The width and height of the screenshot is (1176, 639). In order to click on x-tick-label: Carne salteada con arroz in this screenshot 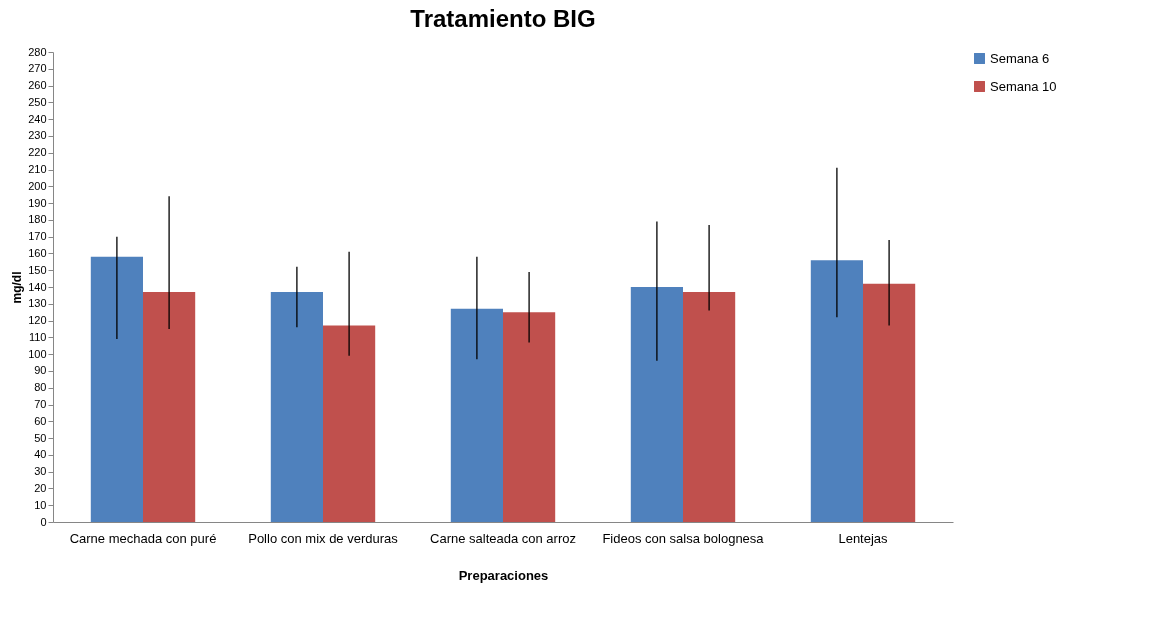, I will do `click(503, 538)`.